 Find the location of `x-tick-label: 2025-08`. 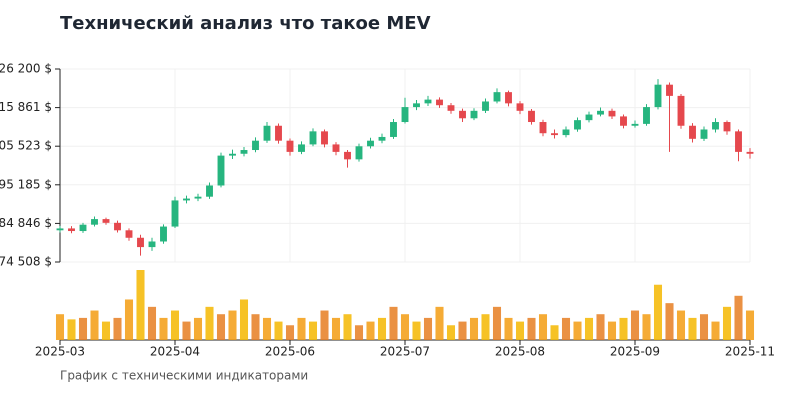

x-tick-label: 2025-08 is located at coordinates (520, 352).